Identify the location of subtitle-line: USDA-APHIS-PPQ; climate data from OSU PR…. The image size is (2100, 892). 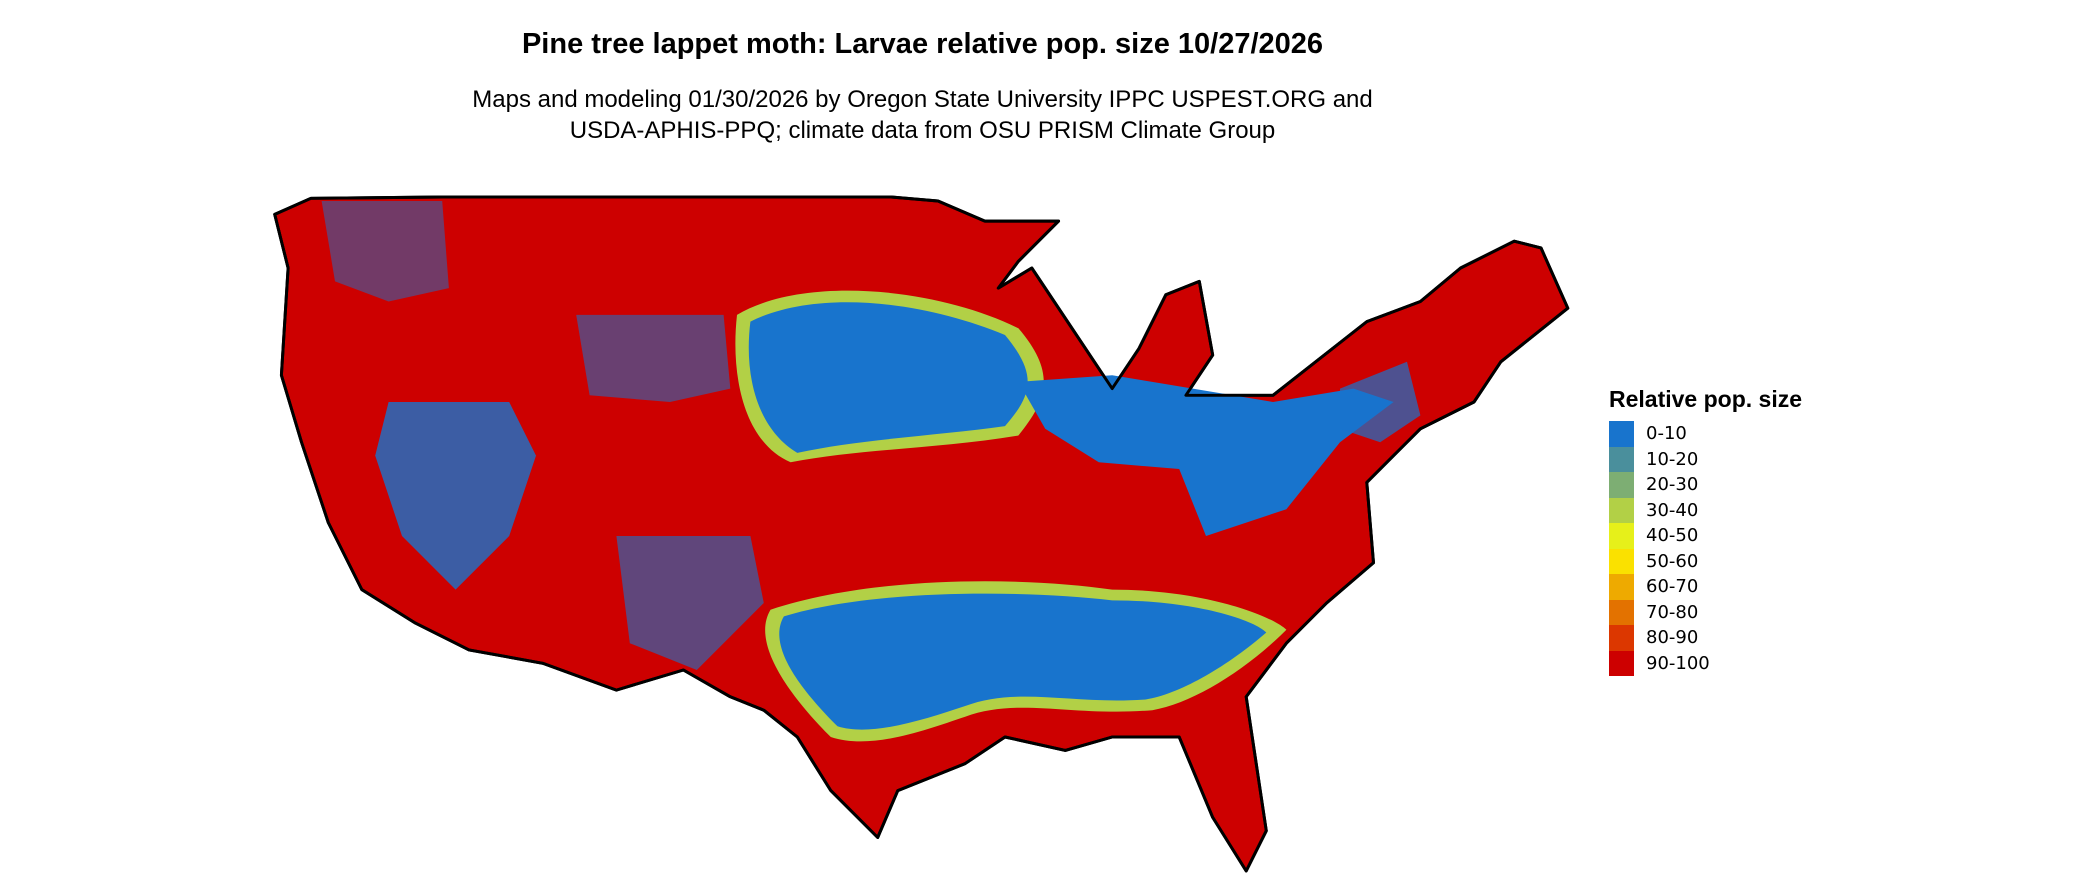
(922, 130).